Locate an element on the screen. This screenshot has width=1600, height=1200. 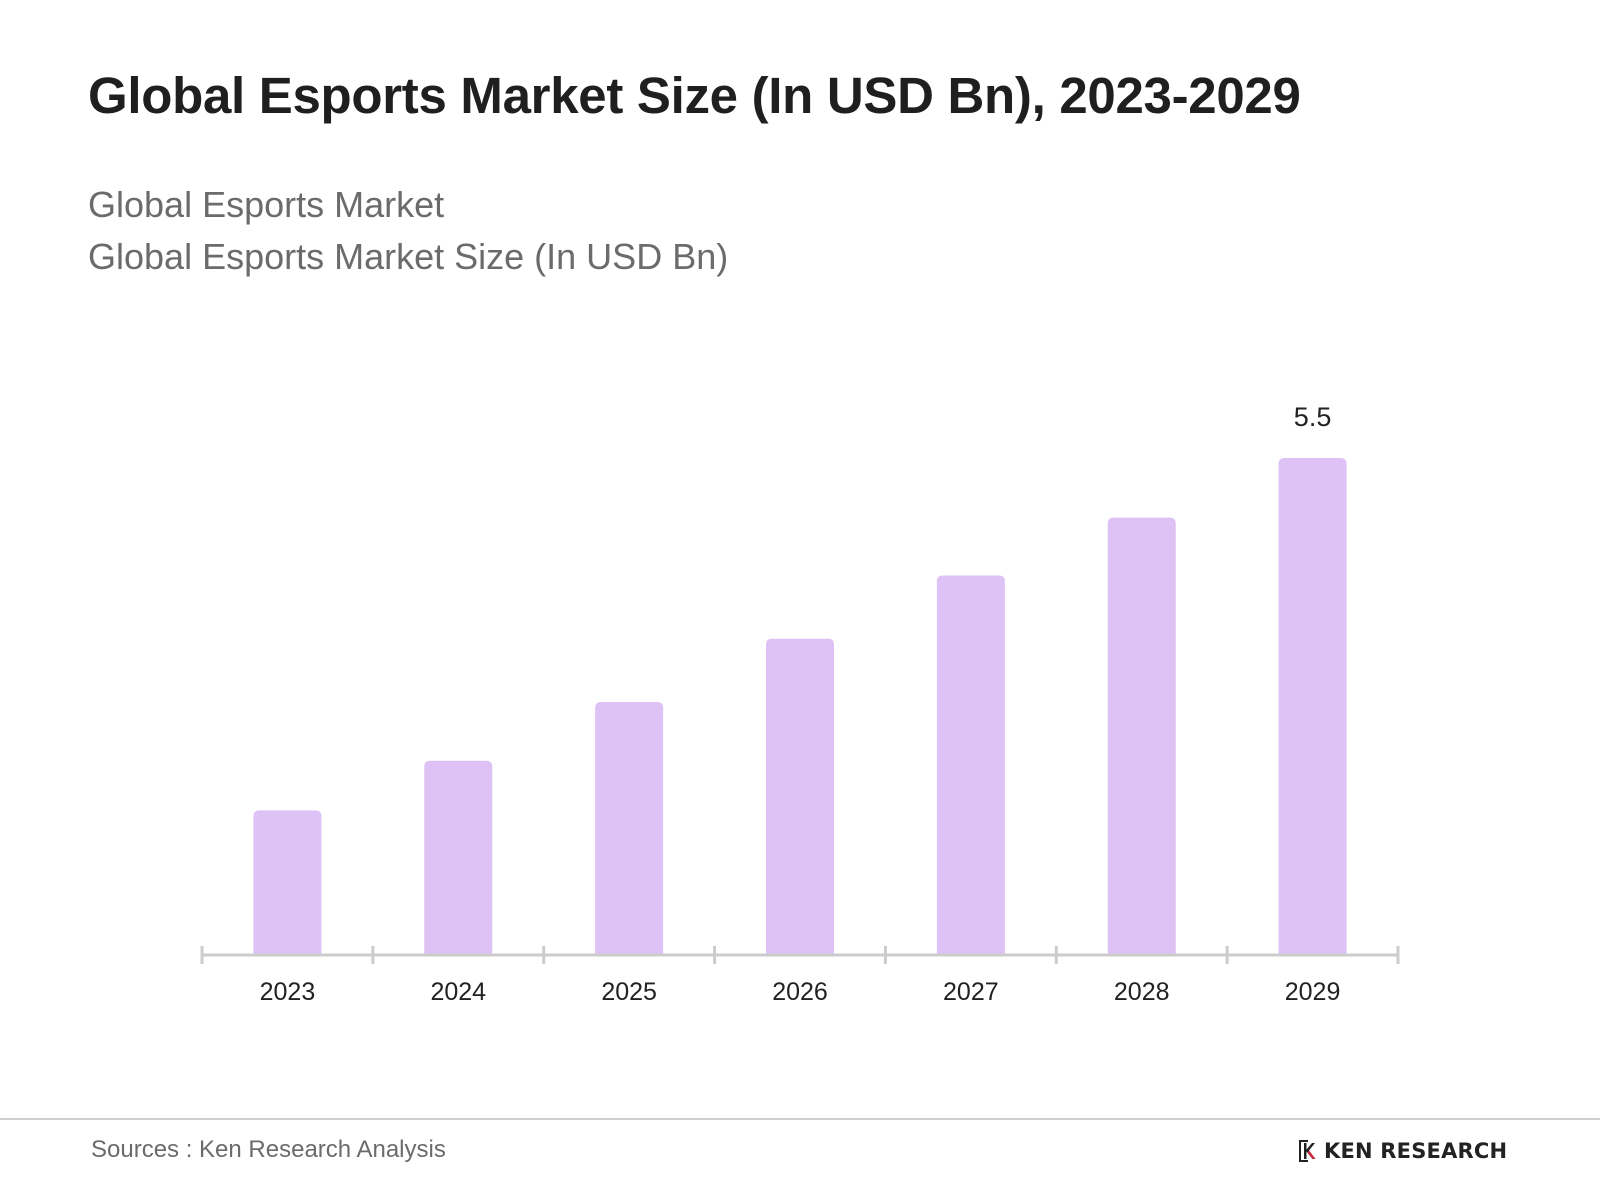
x-tick-label-2027: 2027 is located at coordinates (971, 992).